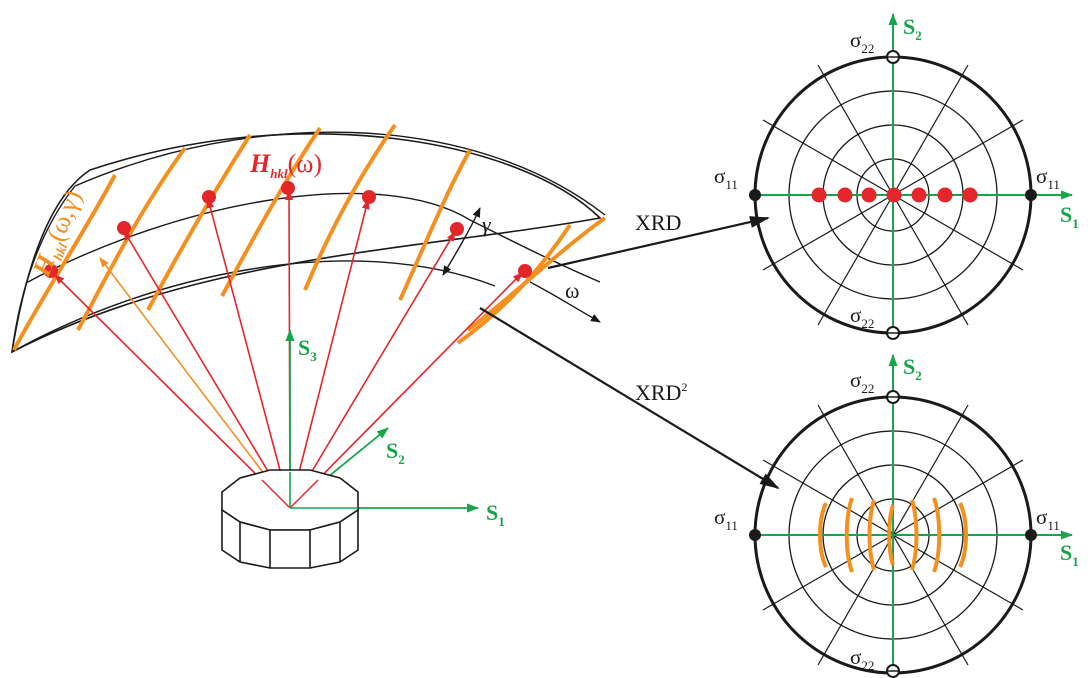 The image size is (1092, 678). Describe the element at coordinates (395, 452) in the screenshot. I see `s2-label: S2` at that location.